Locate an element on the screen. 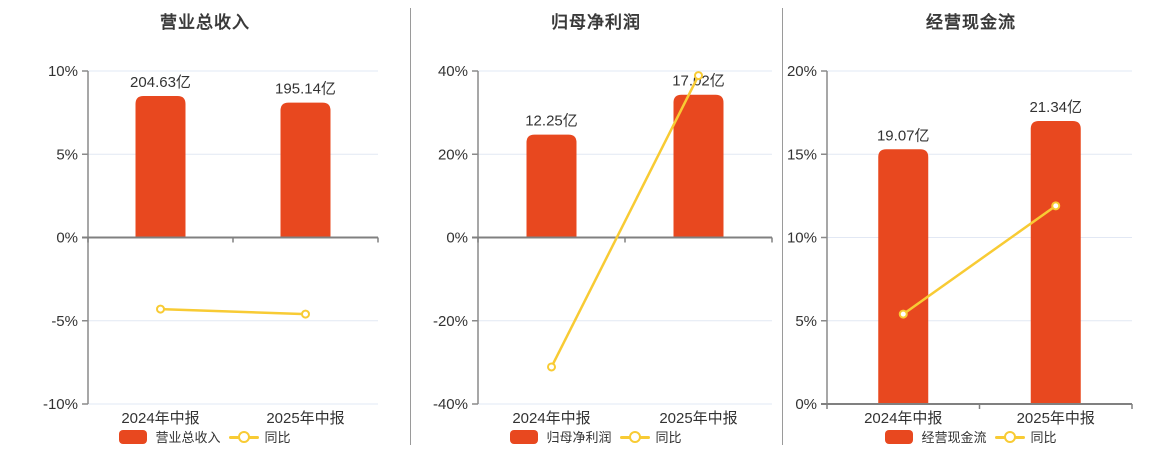  cash-flow-chart-title: 经营现金流 is located at coordinates (971, 22).